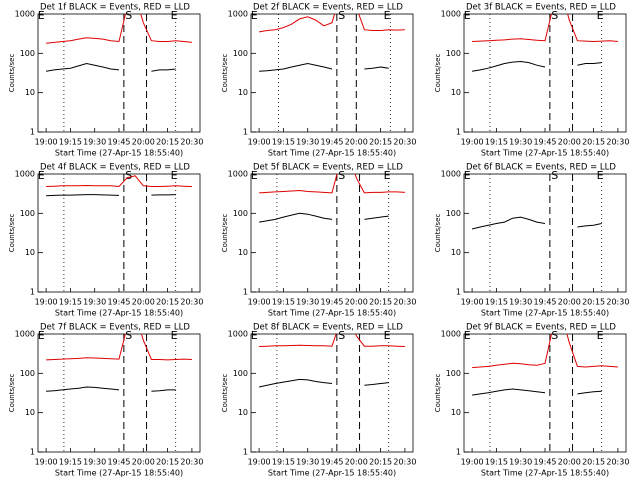  What do you see at coordinates (541, 328) in the screenshot?
I see `panel-title: Det 9f BLACK = Events, RED = LLD` at bounding box center [541, 328].